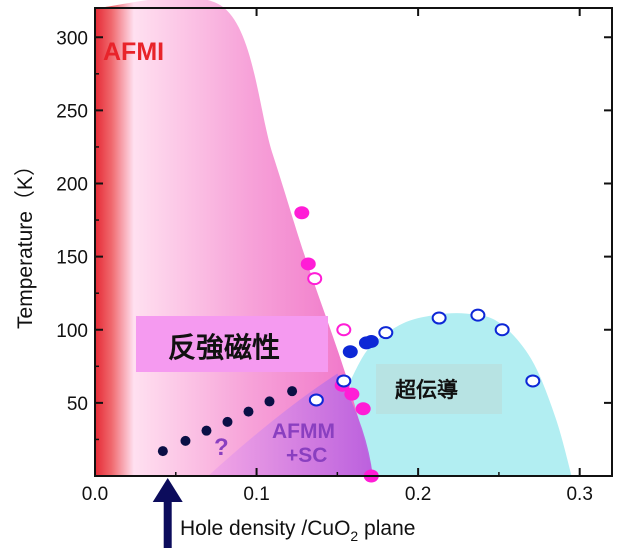 Image resolution: width=631 pixels, height=548 pixels. What do you see at coordinates (72, 258) in the screenshot?
I see `y-tick-label: 150` at bounding box center [72, 258].